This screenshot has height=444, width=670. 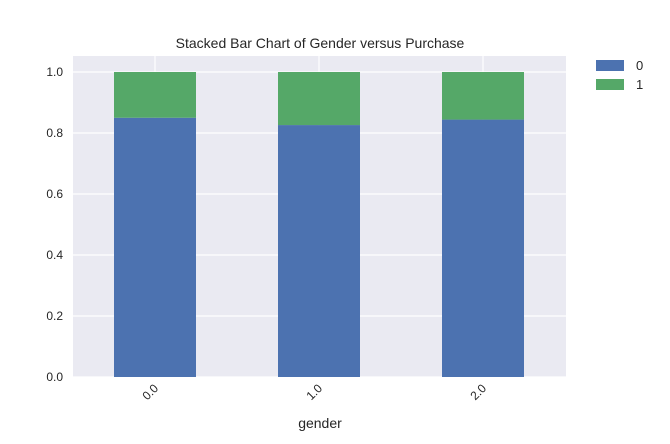 What do you see at coordinates (54, 72) in the screenshot?
I see `y-tick-label: 1.0` at bounding box center [54, 72].